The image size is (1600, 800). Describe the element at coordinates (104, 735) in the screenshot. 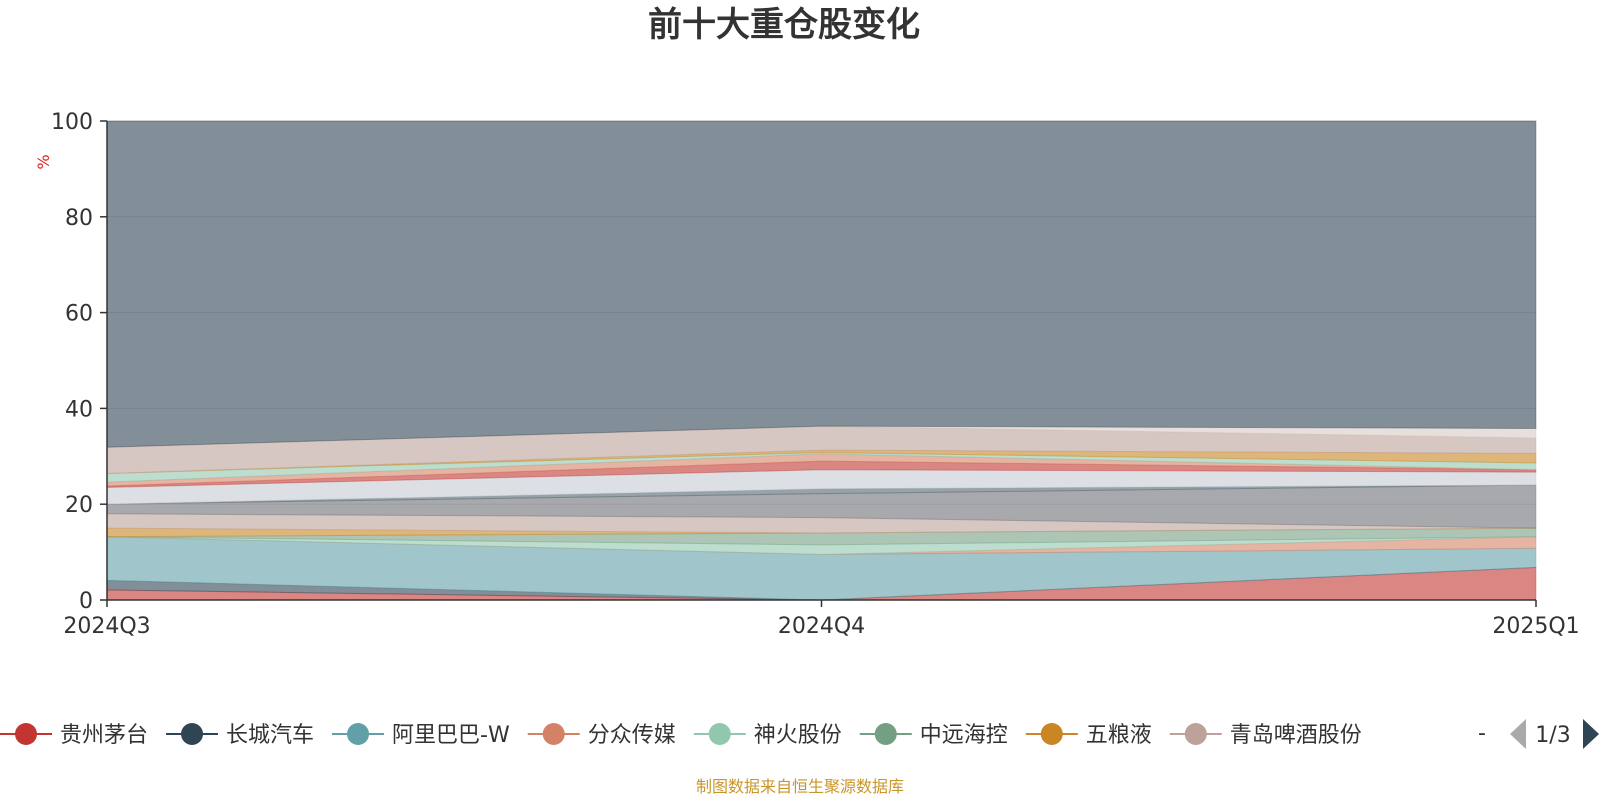

I see `legend-label-1: 贵州茅台` at that location.